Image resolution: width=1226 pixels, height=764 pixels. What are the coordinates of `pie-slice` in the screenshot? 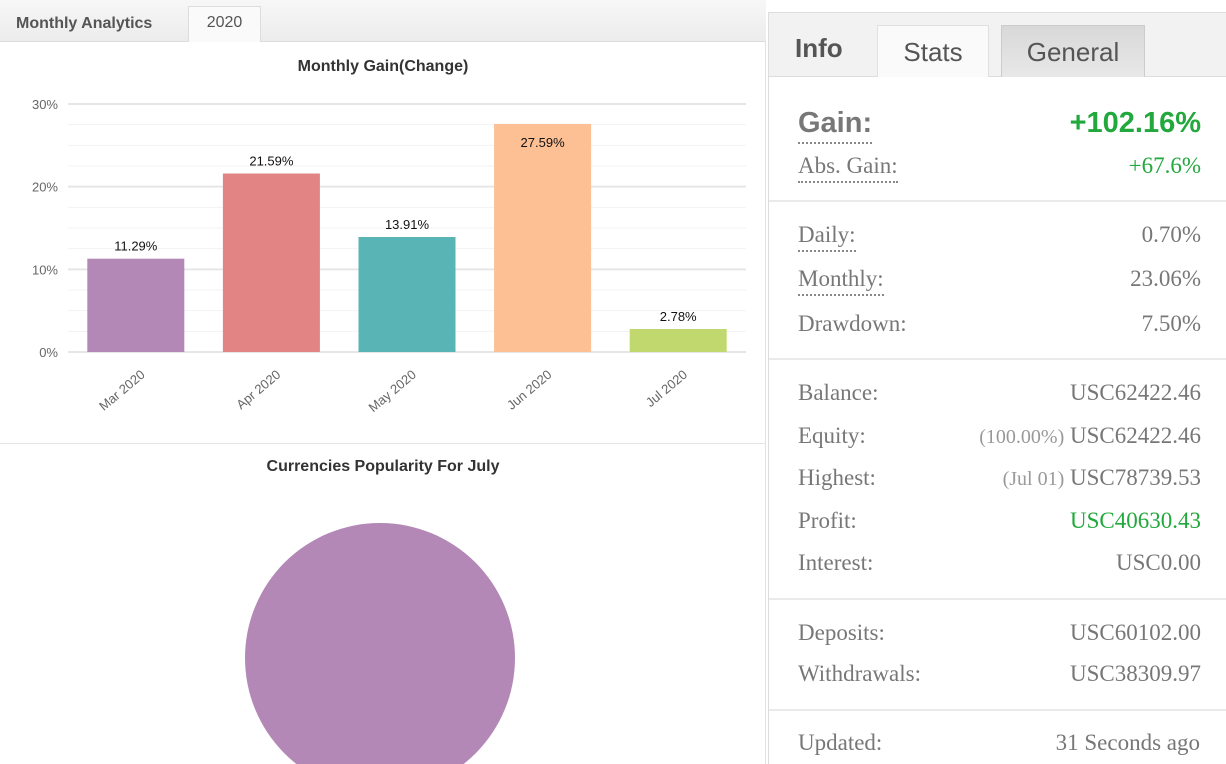 It's located at (380, 643).